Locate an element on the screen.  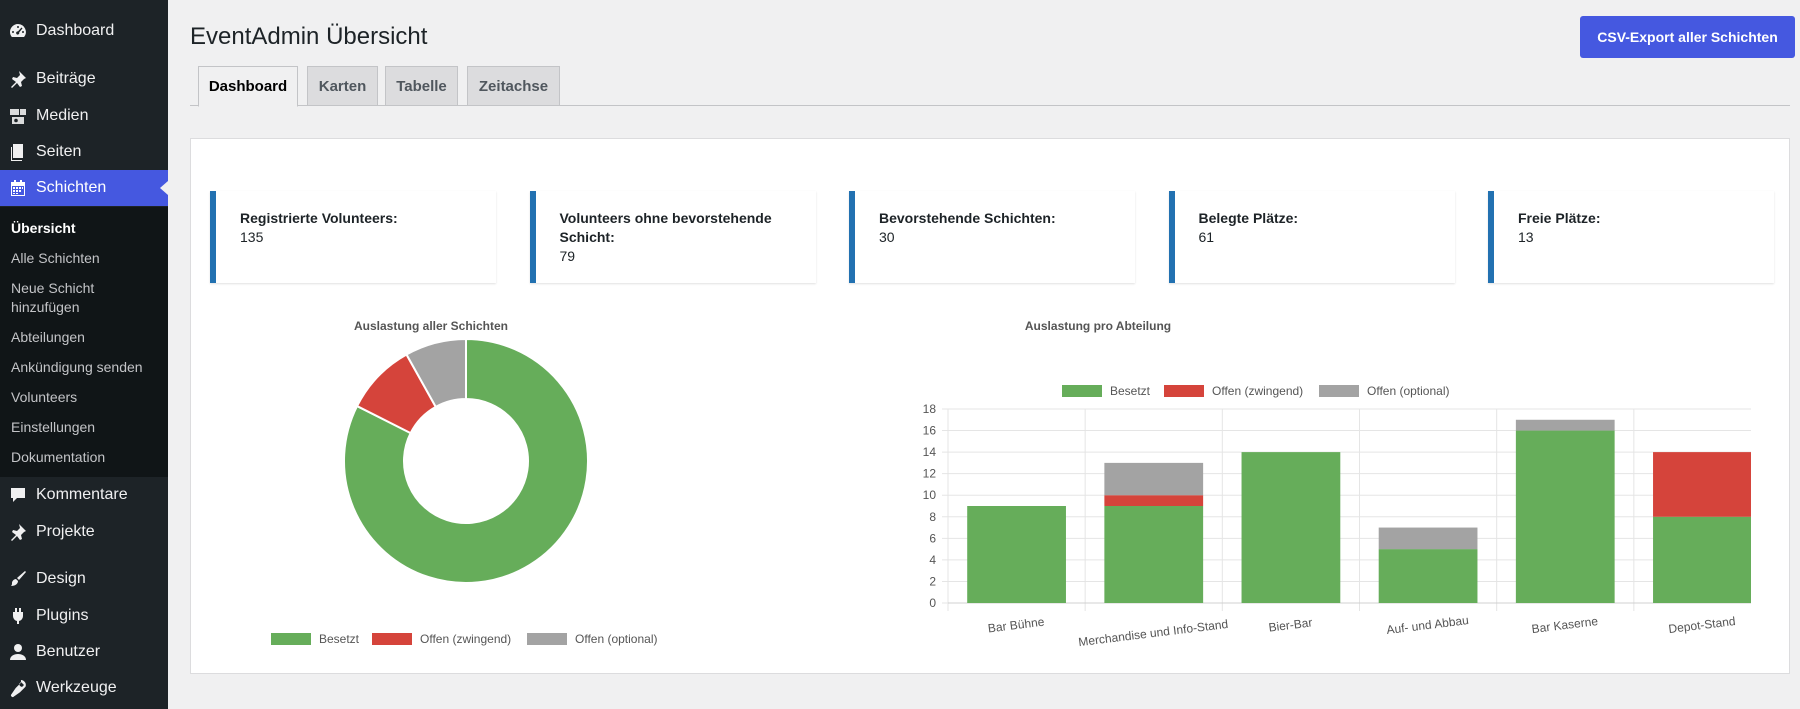
x-tick-label: Bier-Bar is located at coordinates (1290, 624).